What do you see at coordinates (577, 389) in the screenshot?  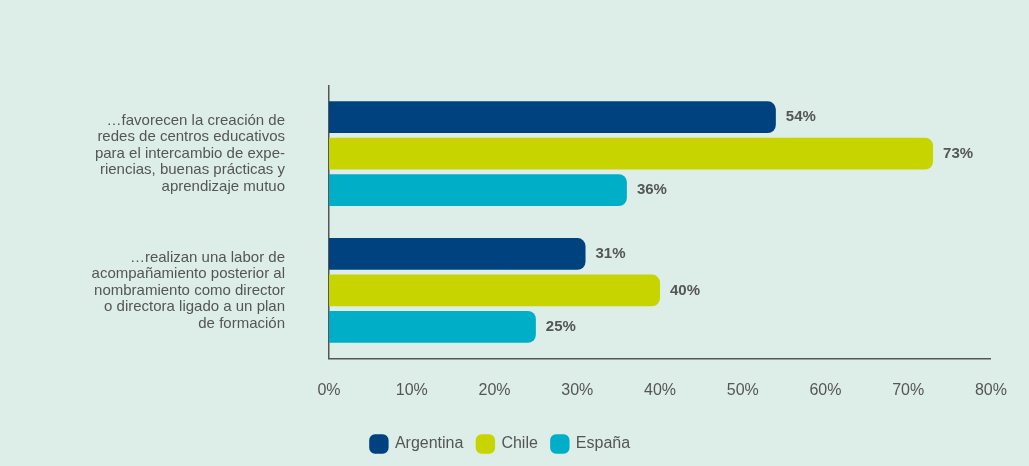 I see `x-tick-label: 30%` at bounding box center [577, 389].